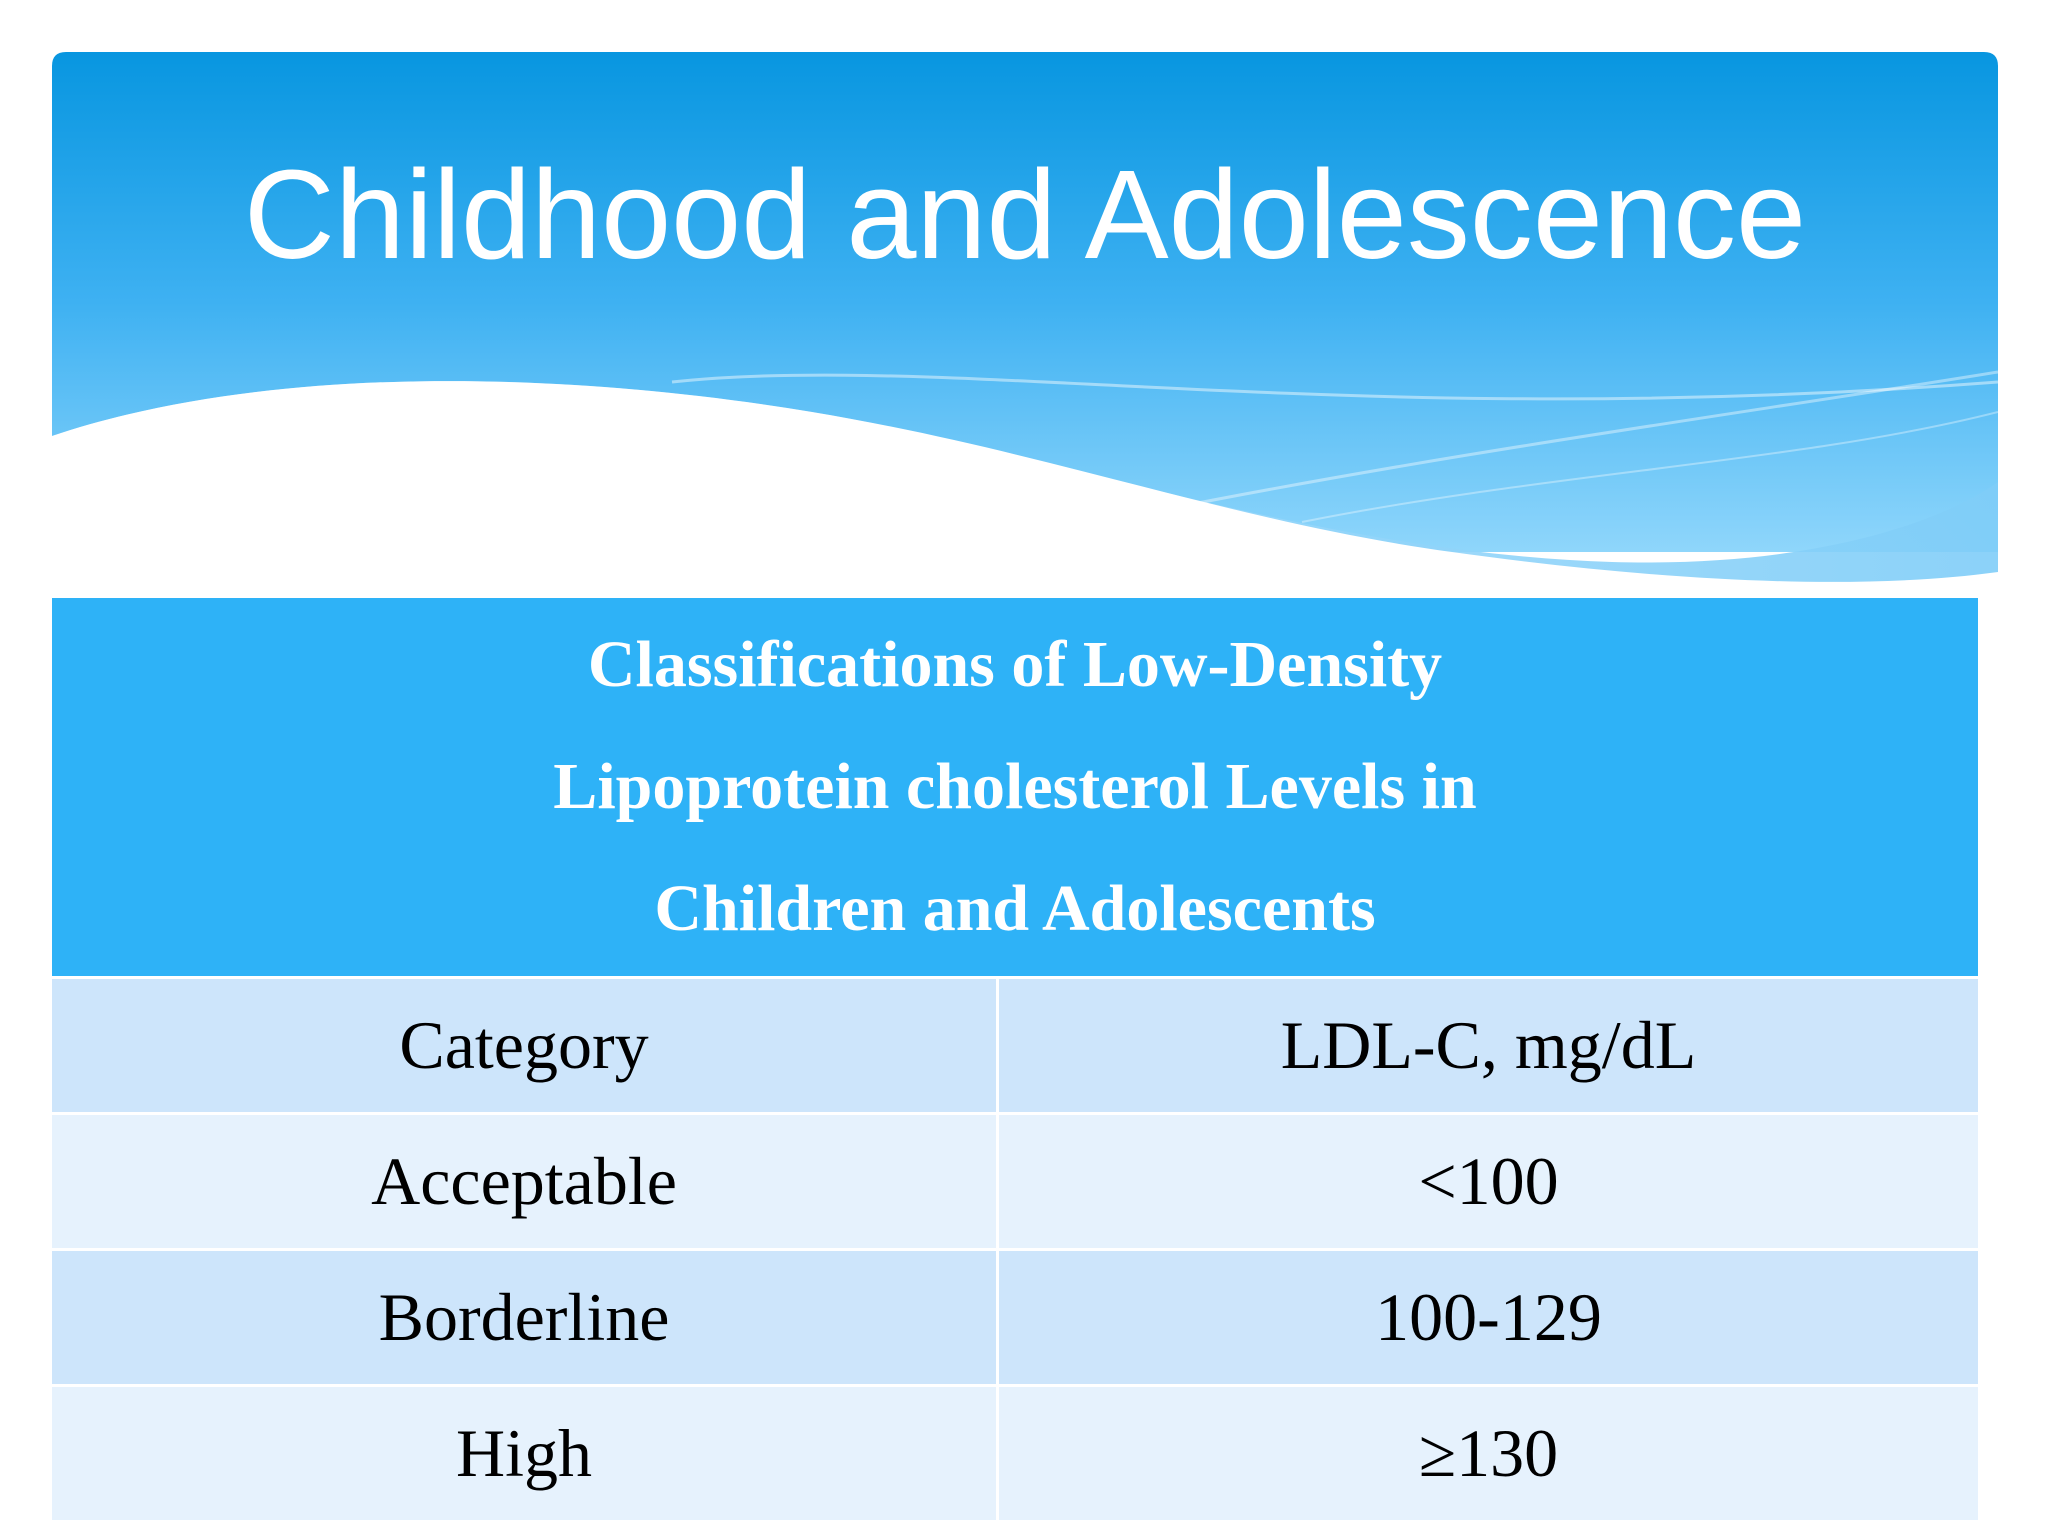 The width and height of the screenshot is (2048, 1536). What do you see at coordinates (1015, 1452) in the screenshot?
I see `table-row: High ≥130` at bounding box center [1015, 1452].